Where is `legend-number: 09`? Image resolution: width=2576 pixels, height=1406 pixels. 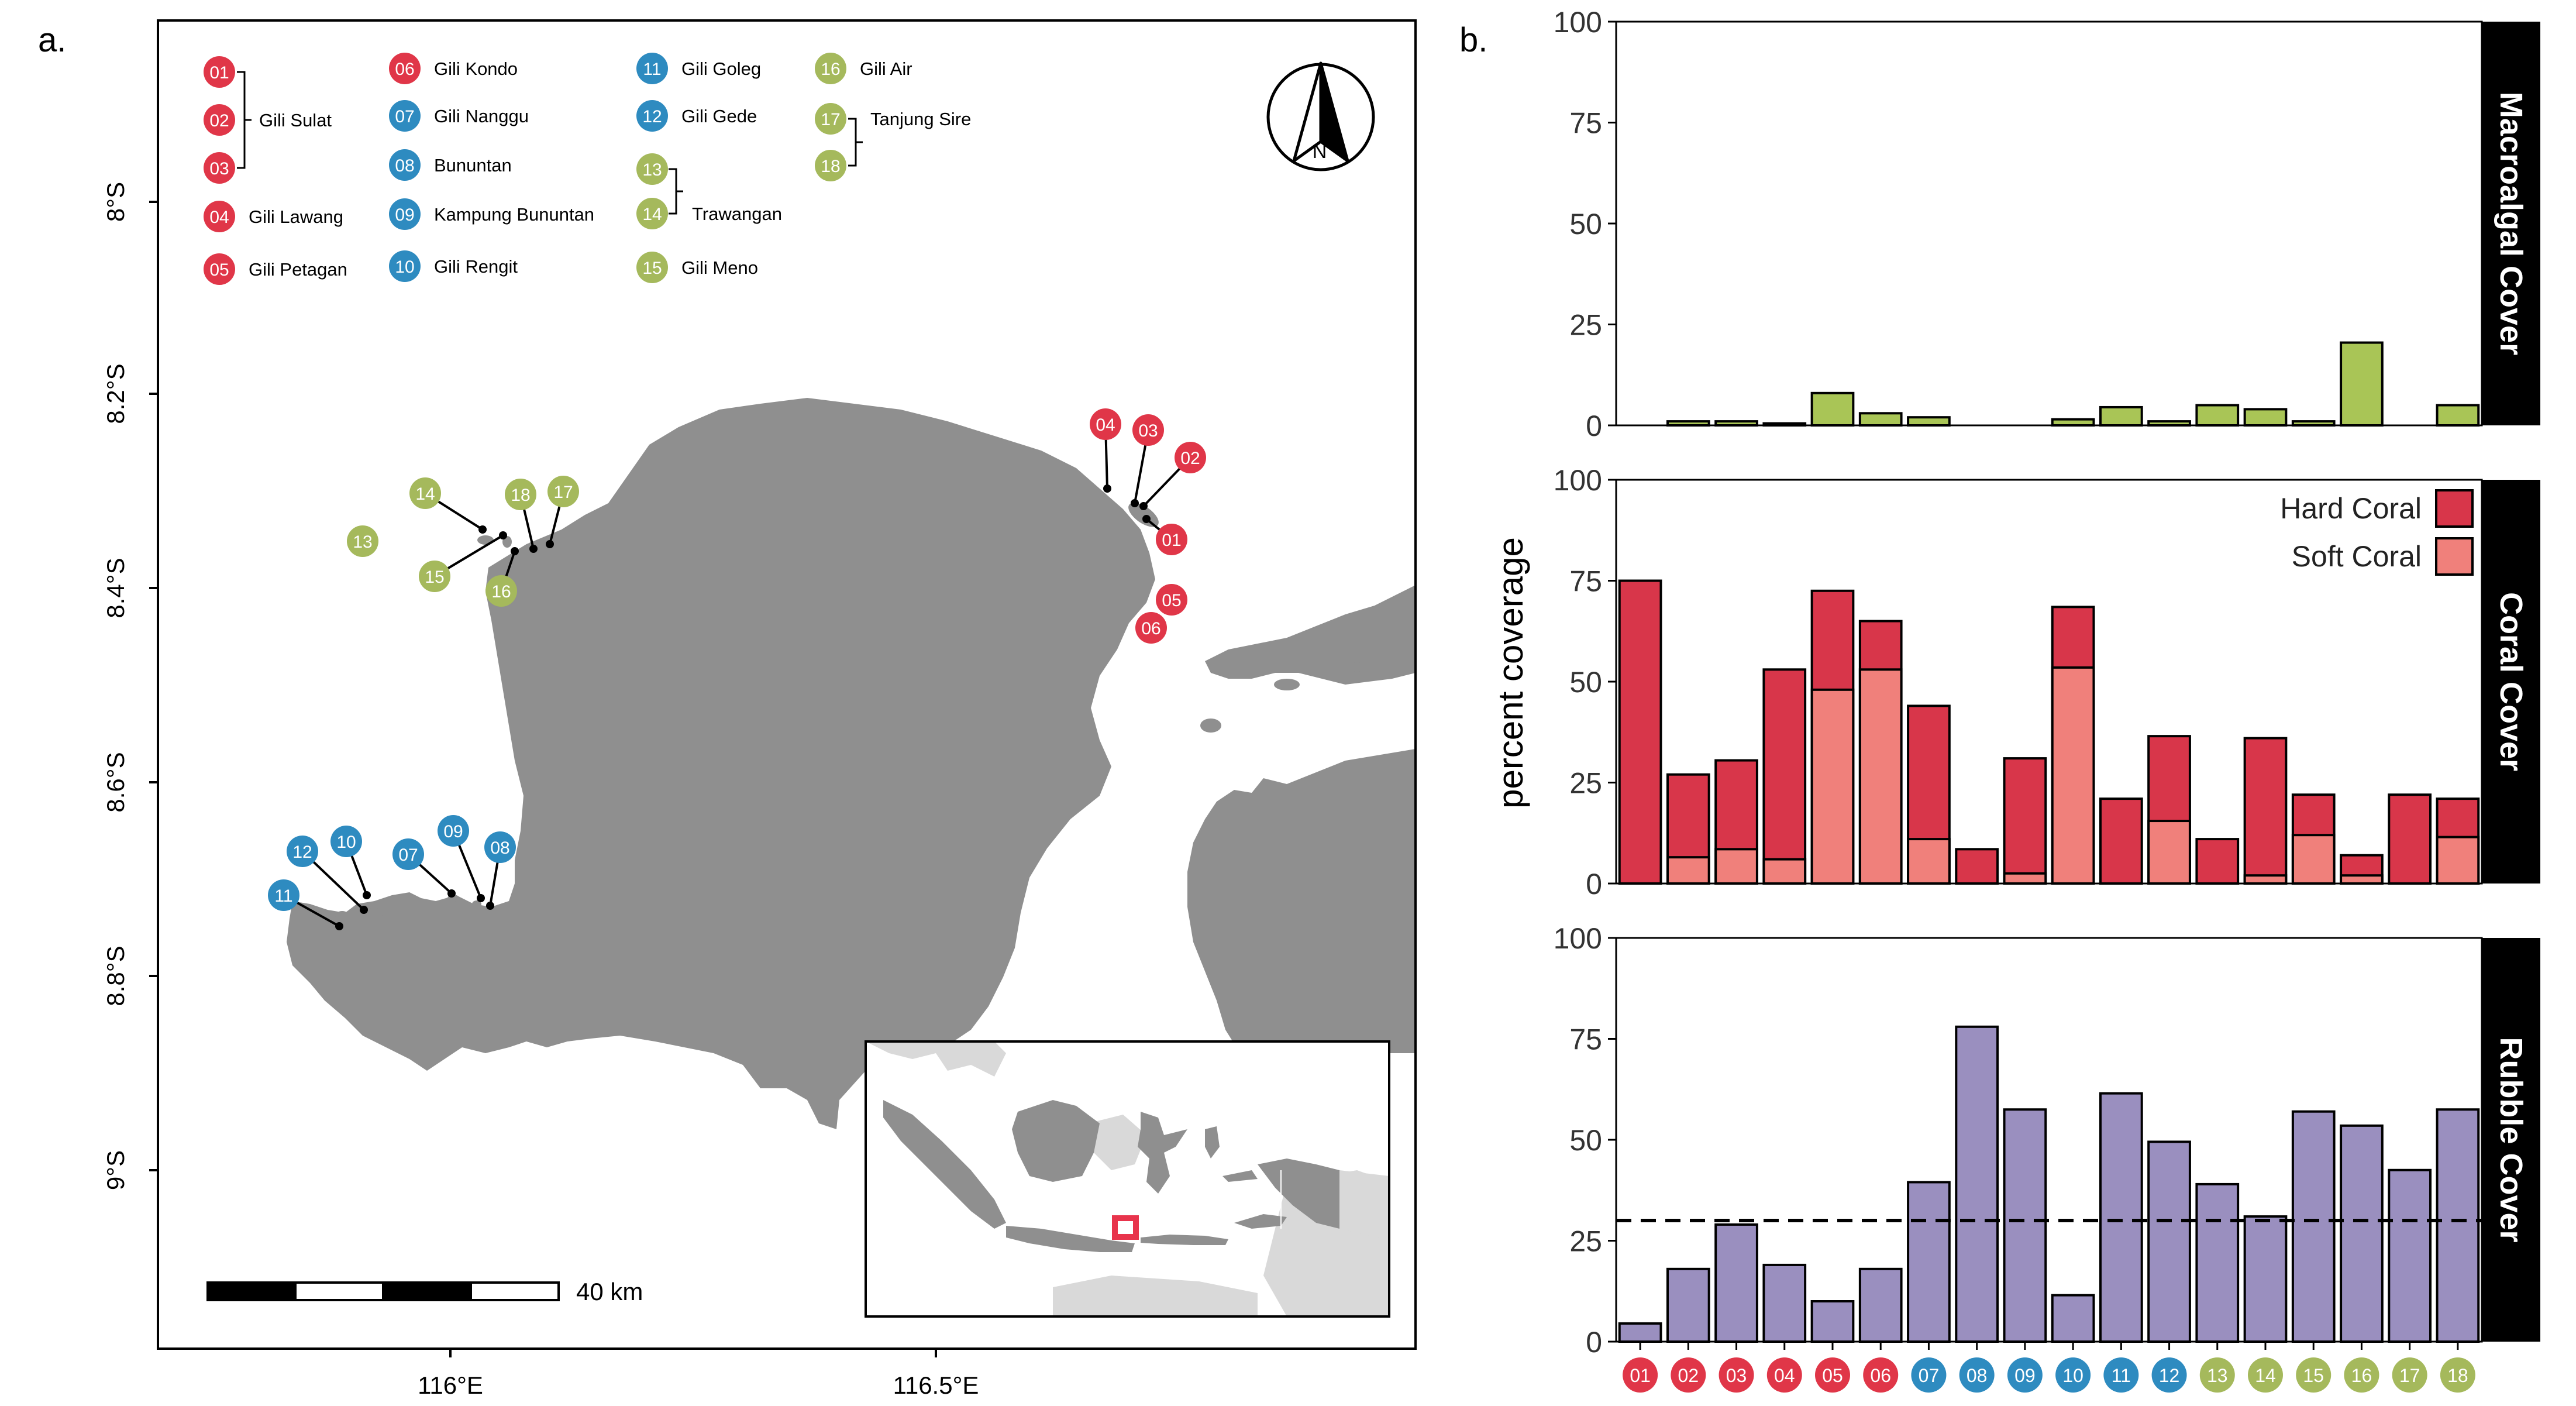 legend-number: 09 is located at coordinates (404, 215).